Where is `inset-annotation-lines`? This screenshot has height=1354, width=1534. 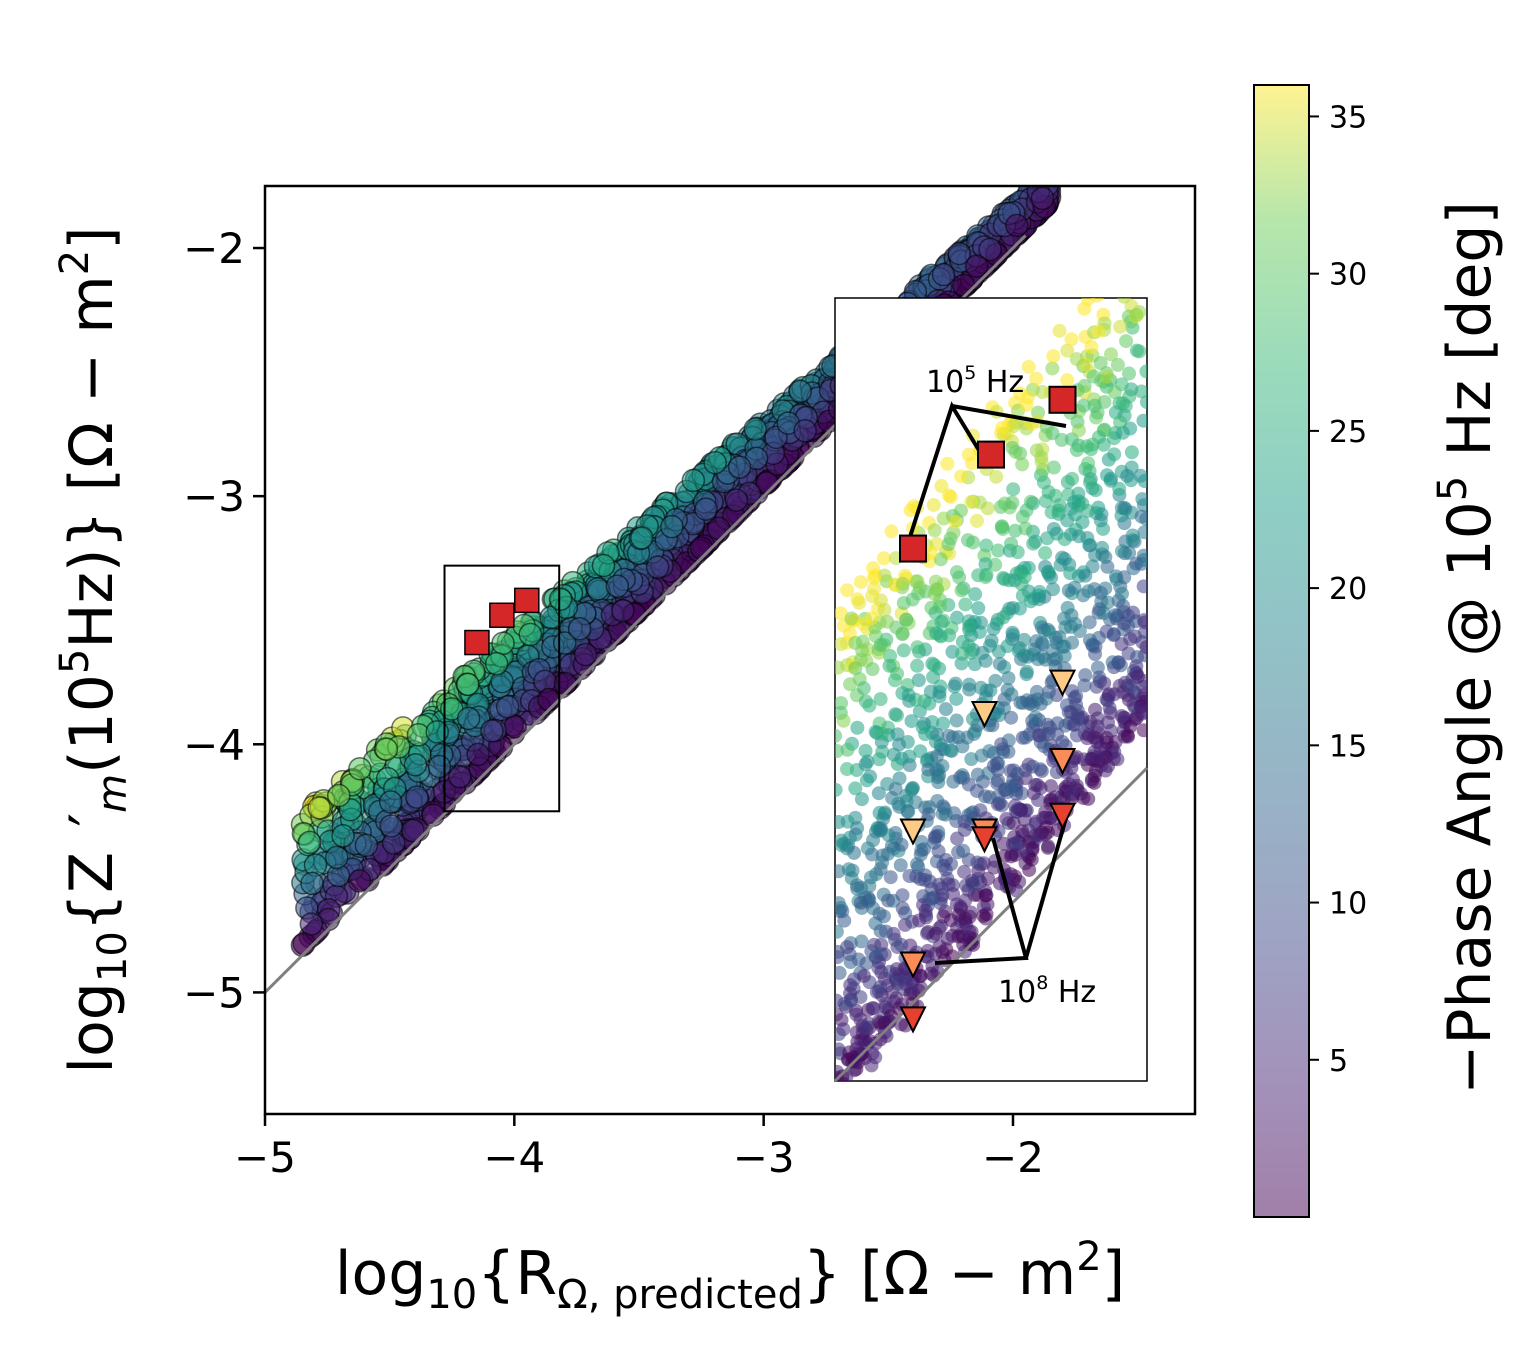
inset-annotation-lines is located at coordinates (987, 683).